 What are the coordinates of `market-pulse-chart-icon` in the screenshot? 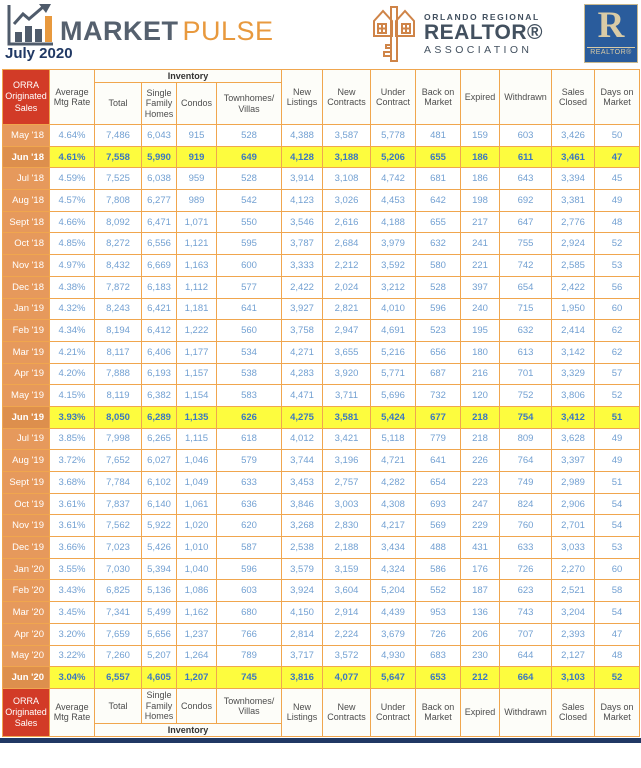 It's located at (31, 27).